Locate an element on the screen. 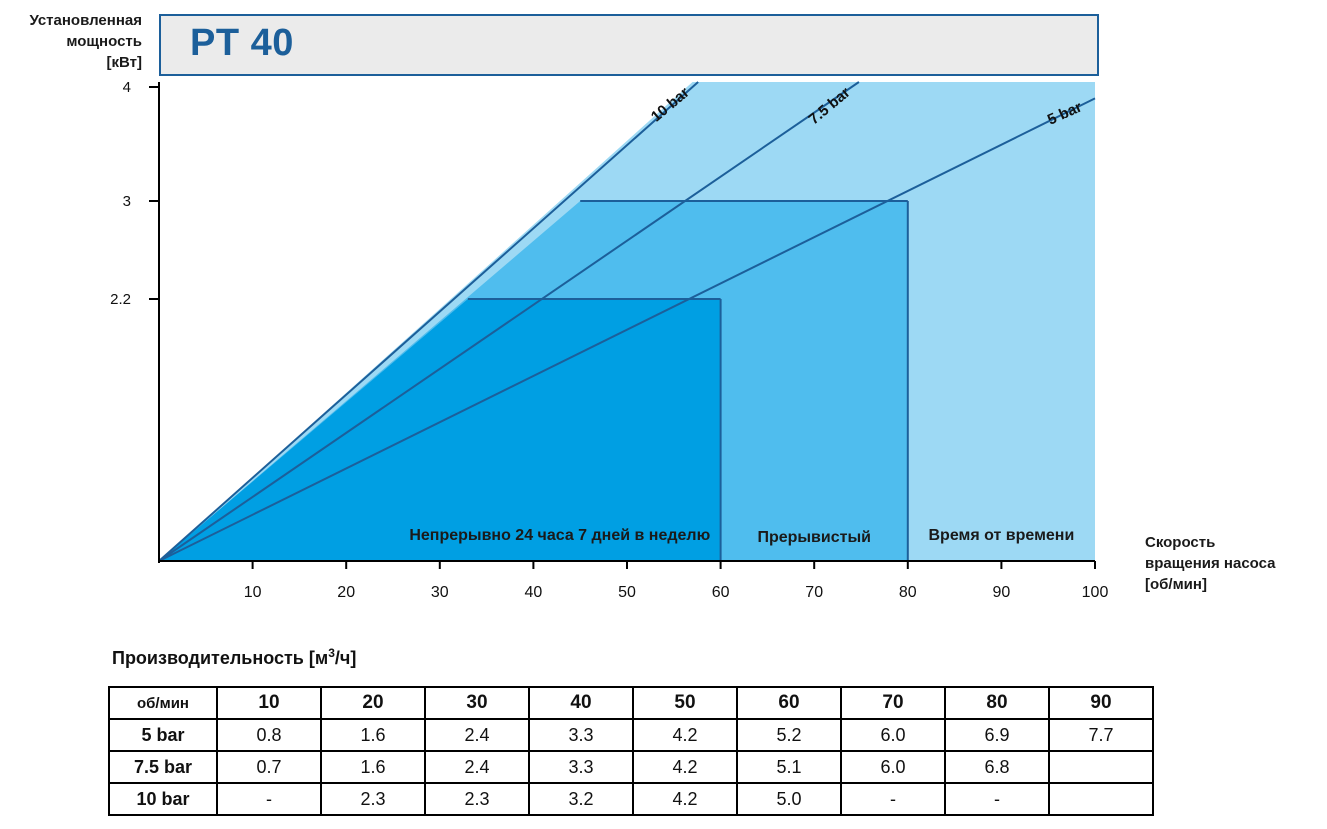  table-header-cell: об/мин is located at coordinates (163, 703).